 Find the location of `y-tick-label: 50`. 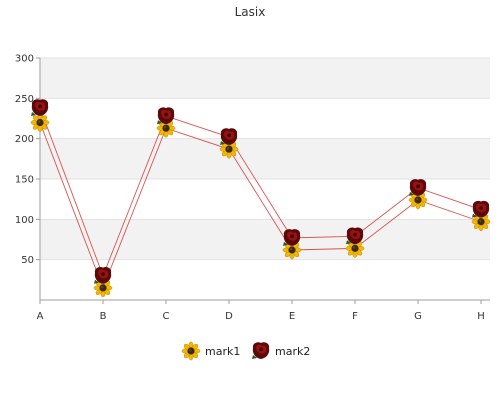

y-tick-label: 50 is located at coordinates (27, 260).